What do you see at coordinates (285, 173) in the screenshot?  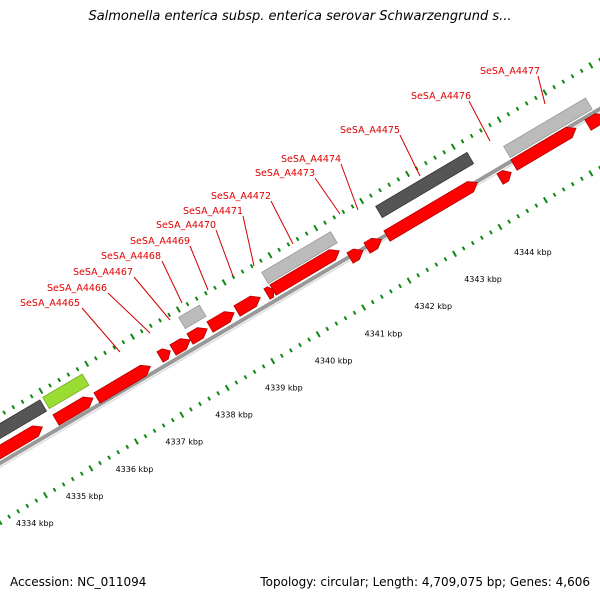 I see `gene-label: SeSA_A4473` at bounding box center [285, 173].